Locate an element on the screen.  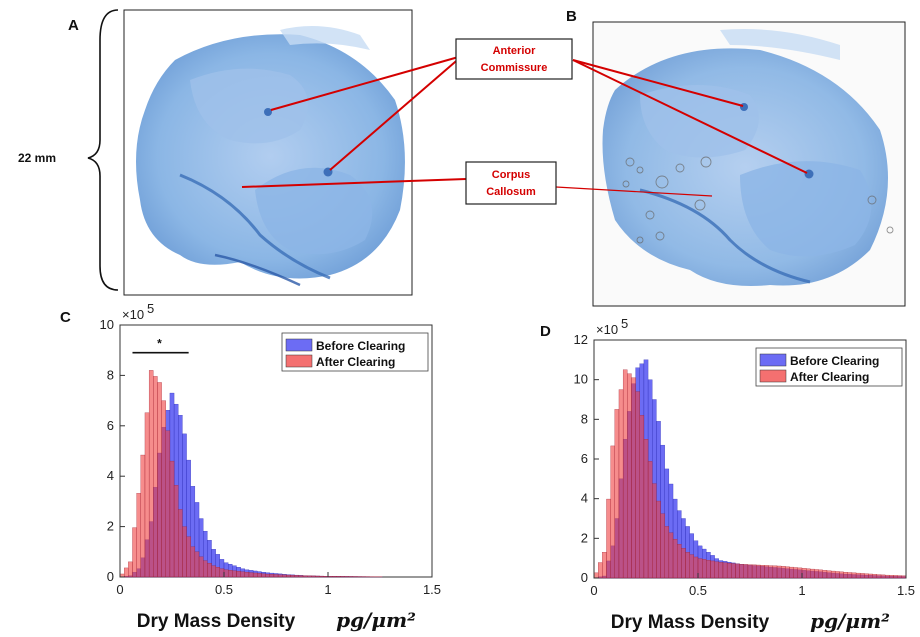
chart-d-xtick-label: 0.5 is located at coordinates (698, 590).